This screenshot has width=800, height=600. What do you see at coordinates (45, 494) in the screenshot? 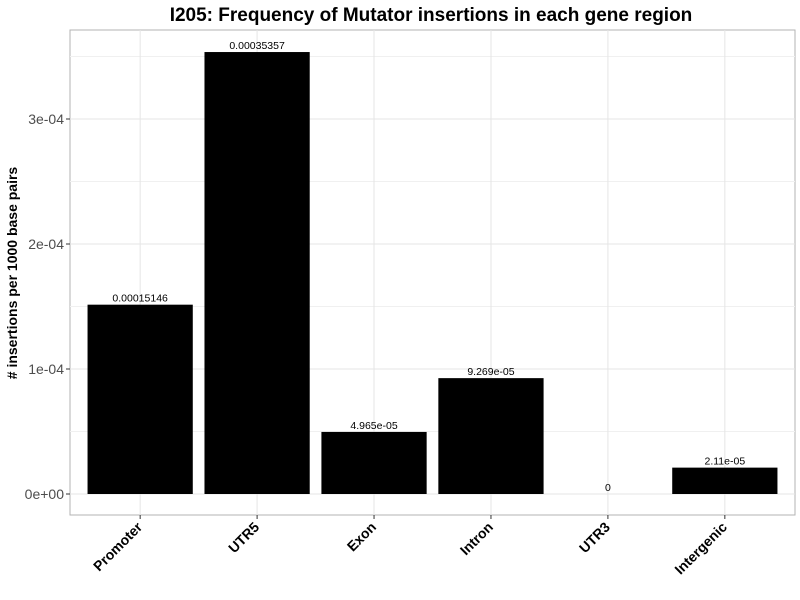
I see `y-tick-label: 0e+00` at bounding box center [45, 494].